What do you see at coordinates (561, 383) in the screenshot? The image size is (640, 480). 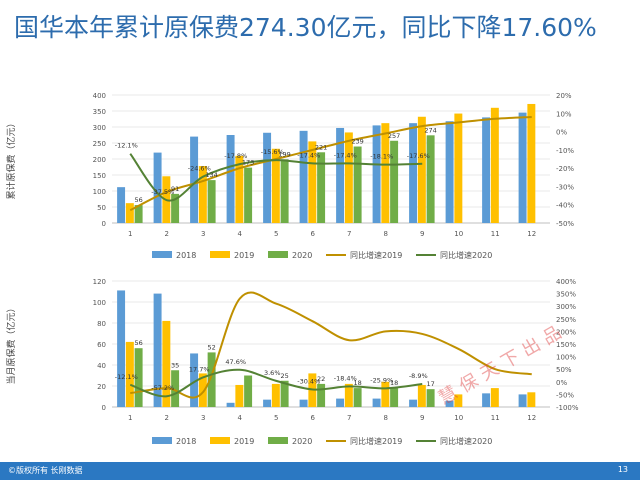 I see `y2-tick-label: 0%` at bounding box center [561, 383].